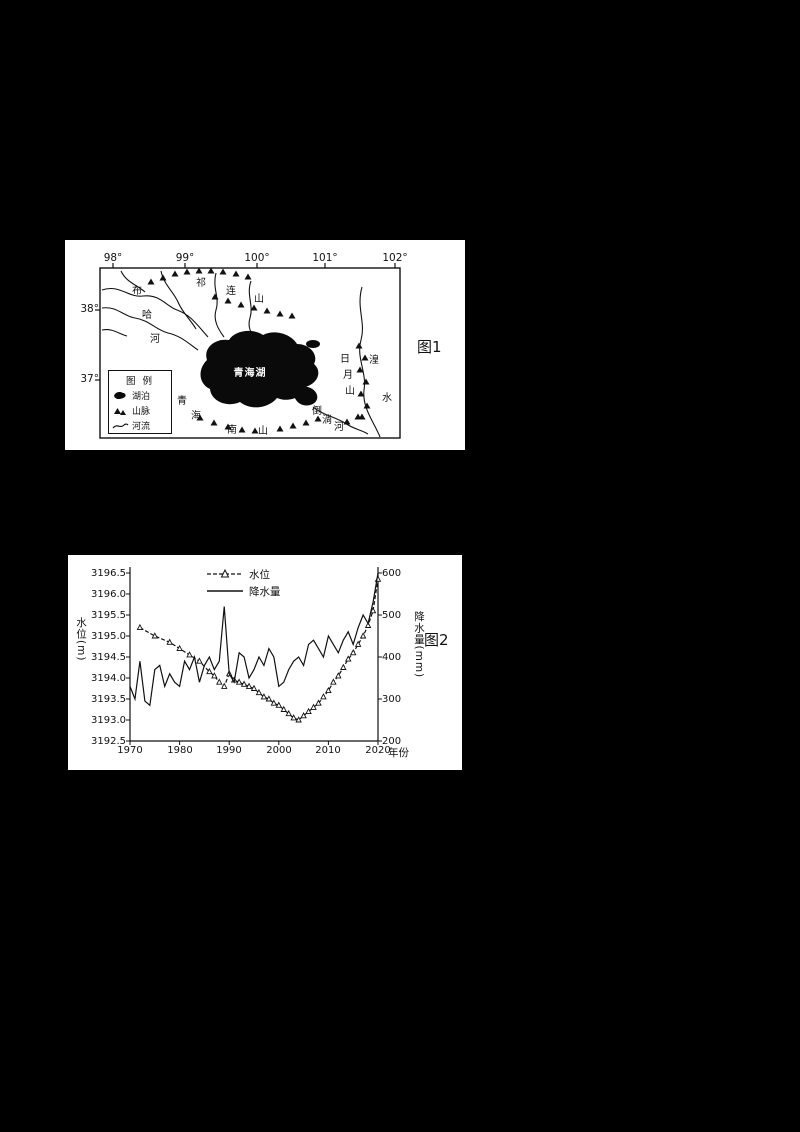 The height and width of the screenshot is (1132, 800). What do you see at coordinates (243, 582) in the screenshot?
I see `chart-legend: 水位 降水量` at bounding box center [243, 582].